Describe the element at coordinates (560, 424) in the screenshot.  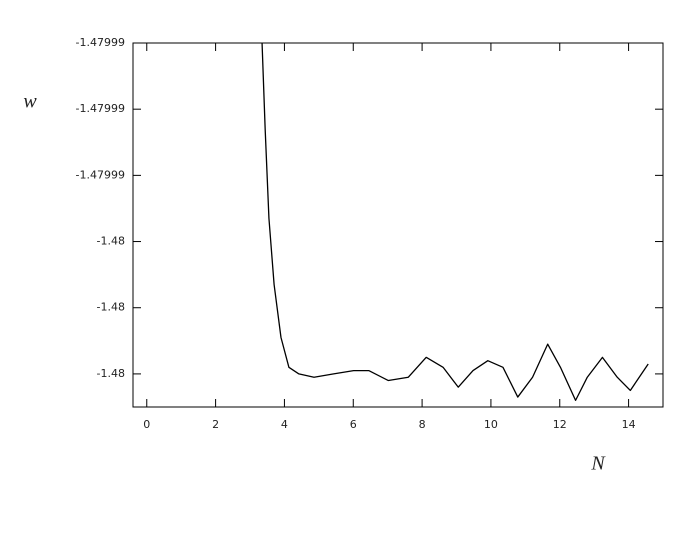
I see `x-tick-label: 12` at that location.